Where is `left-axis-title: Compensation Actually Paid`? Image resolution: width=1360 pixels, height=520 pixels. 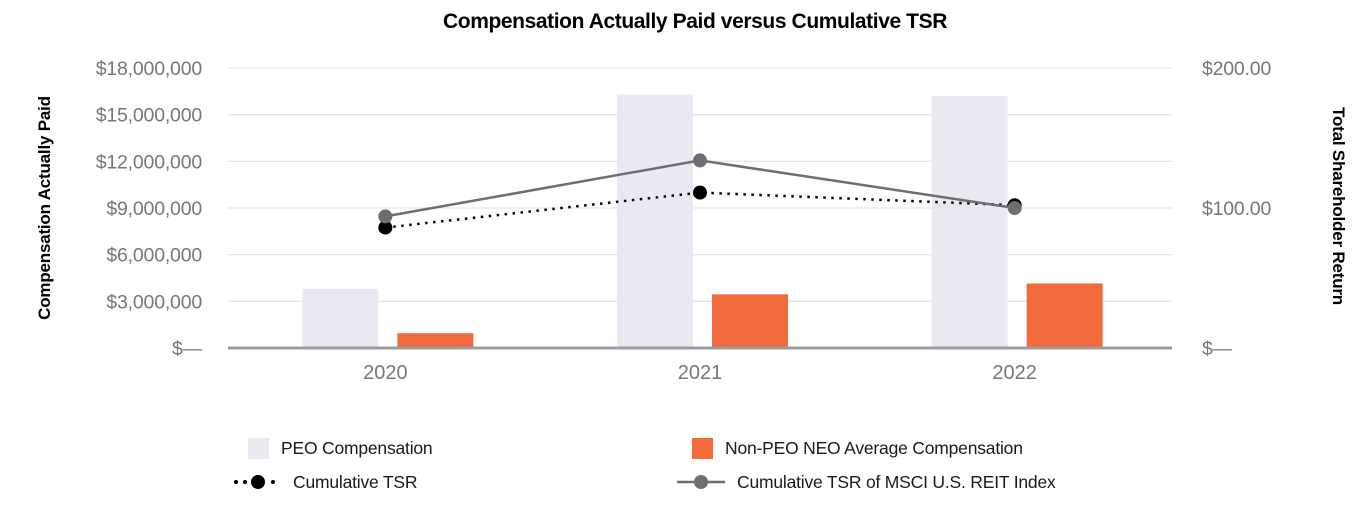 left-axis-title: Compensation Actually Paid is located at coordinates (44, 208).